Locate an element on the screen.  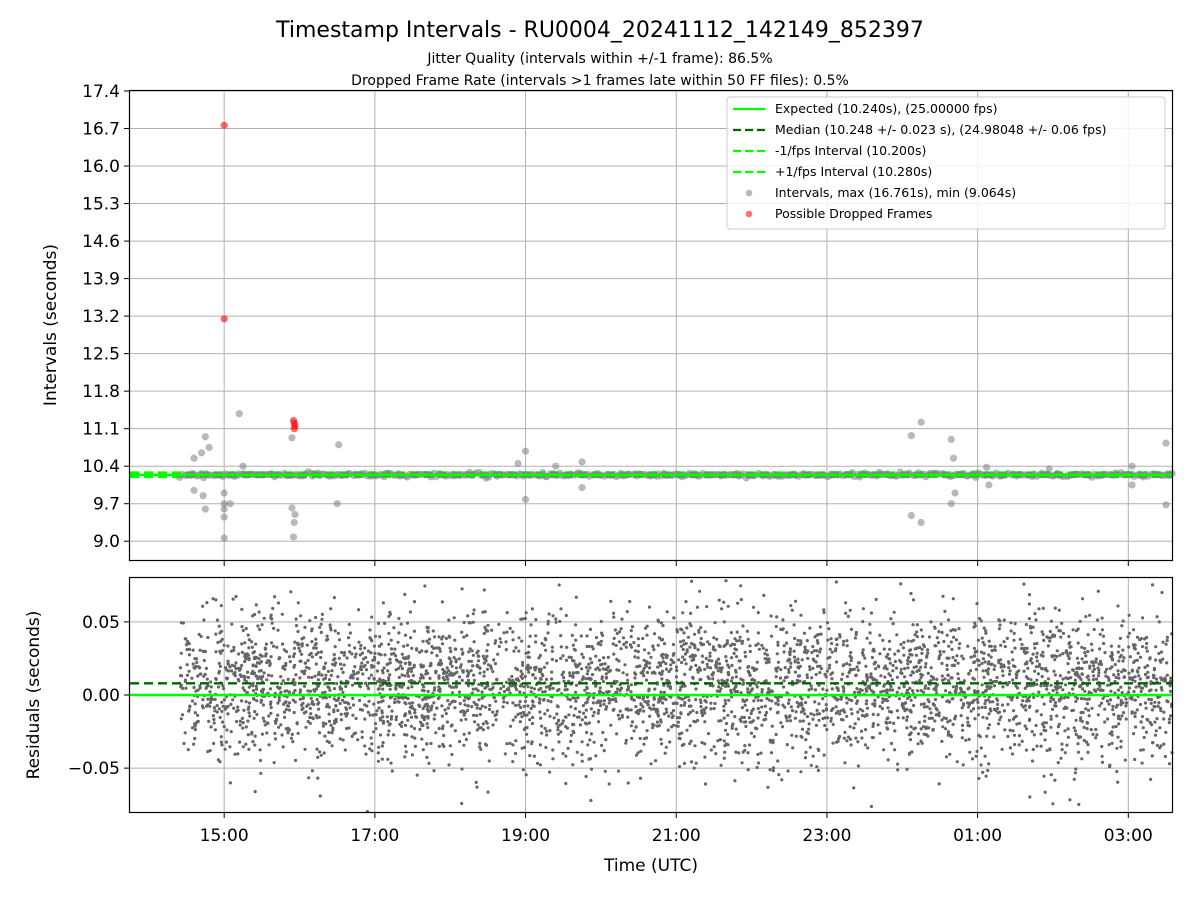
legend-label-dropped: Possible Dropped Frames is located at coordinates (853, 213).